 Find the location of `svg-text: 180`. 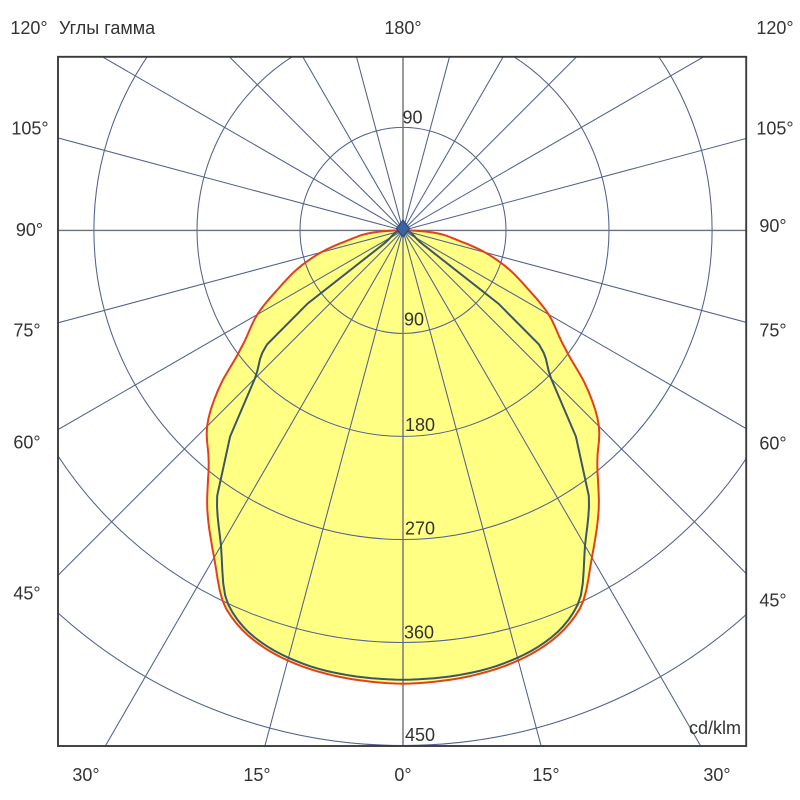

svg-text: 180 is located at coordinates (420, 425).